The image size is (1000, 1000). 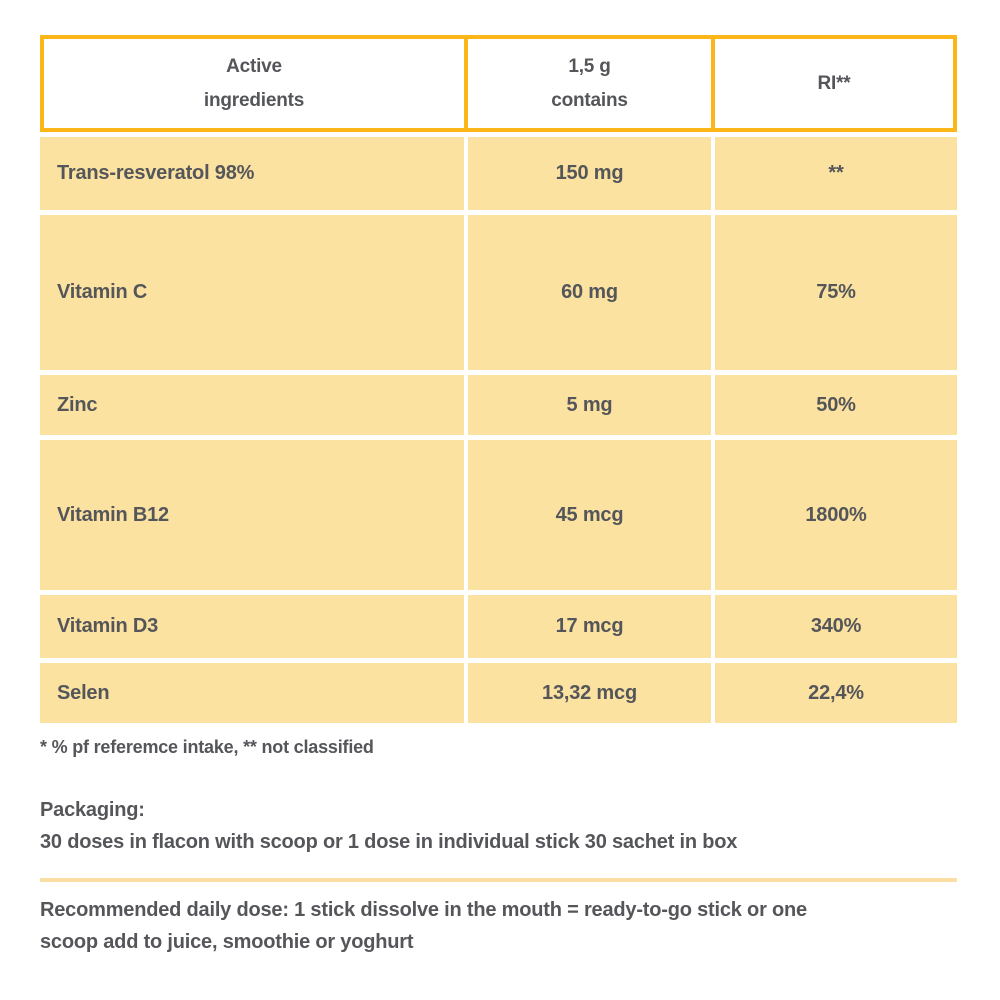 I want to click on table-row: Trans-resveratol 98% 150 mg **, so click(x=498, y=173).